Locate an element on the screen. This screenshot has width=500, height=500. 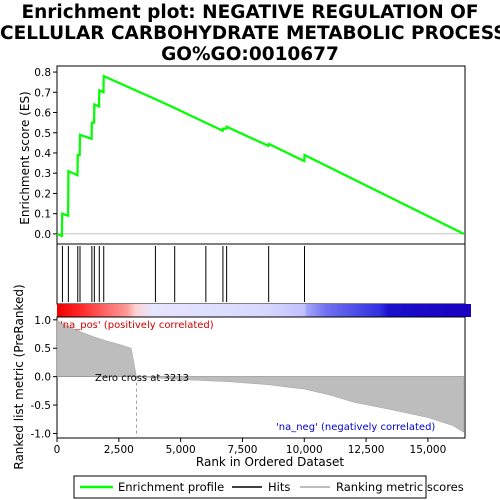
x-axis-label: Rank in Ordered Dataset is located at coordinates (270, 462).